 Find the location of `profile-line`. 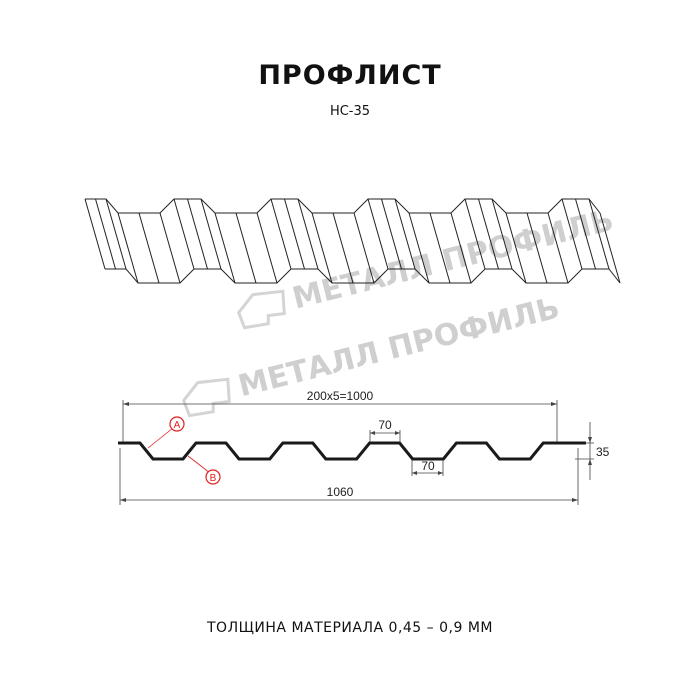

profile-line is located at coordinates (352, 451).